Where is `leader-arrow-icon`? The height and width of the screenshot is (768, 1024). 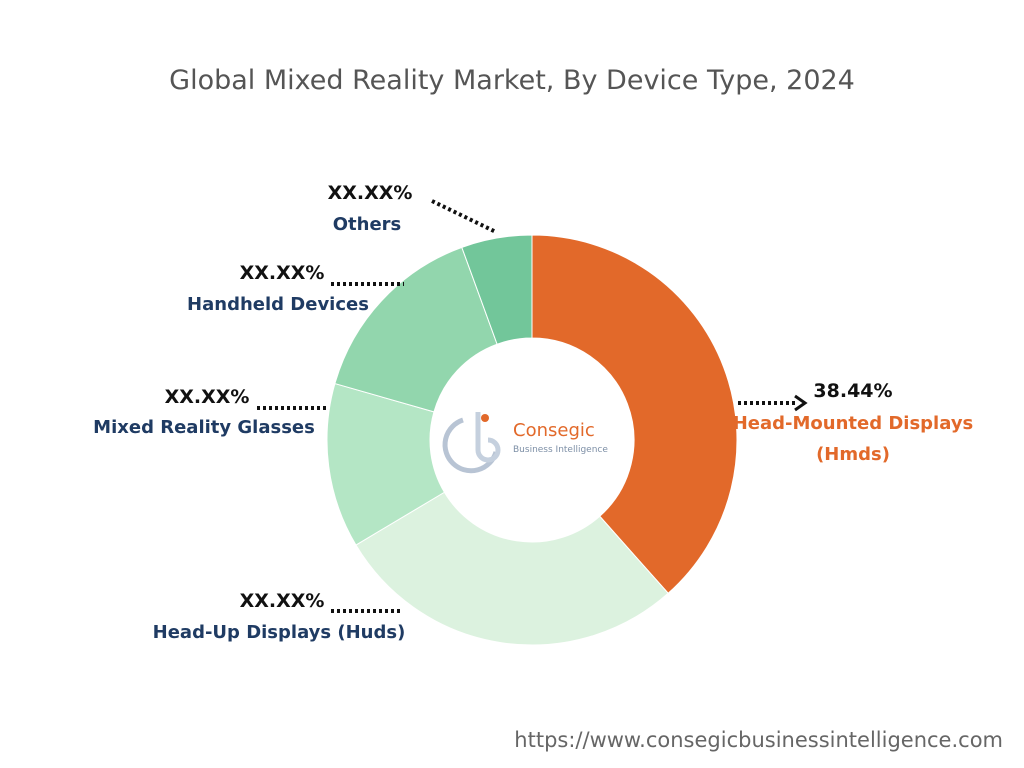
leader-arrow-icon is located at coordinates (801, 403).